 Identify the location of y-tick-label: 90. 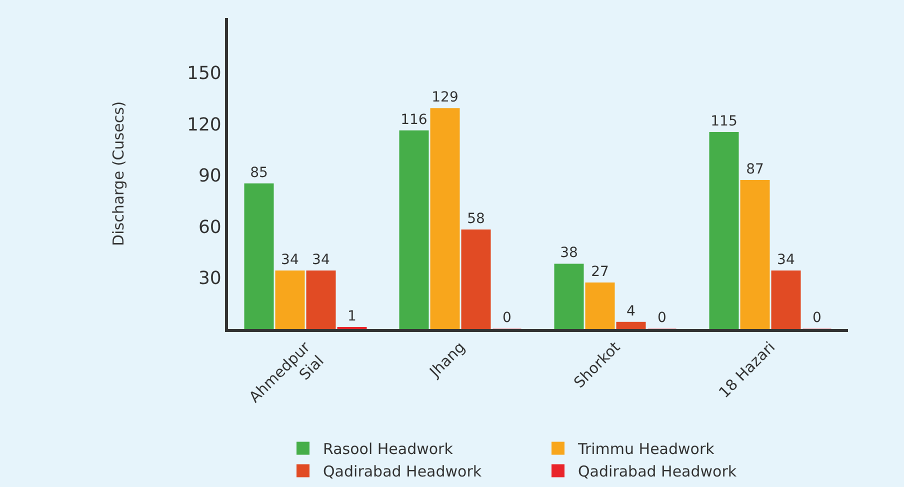
(210, 176).